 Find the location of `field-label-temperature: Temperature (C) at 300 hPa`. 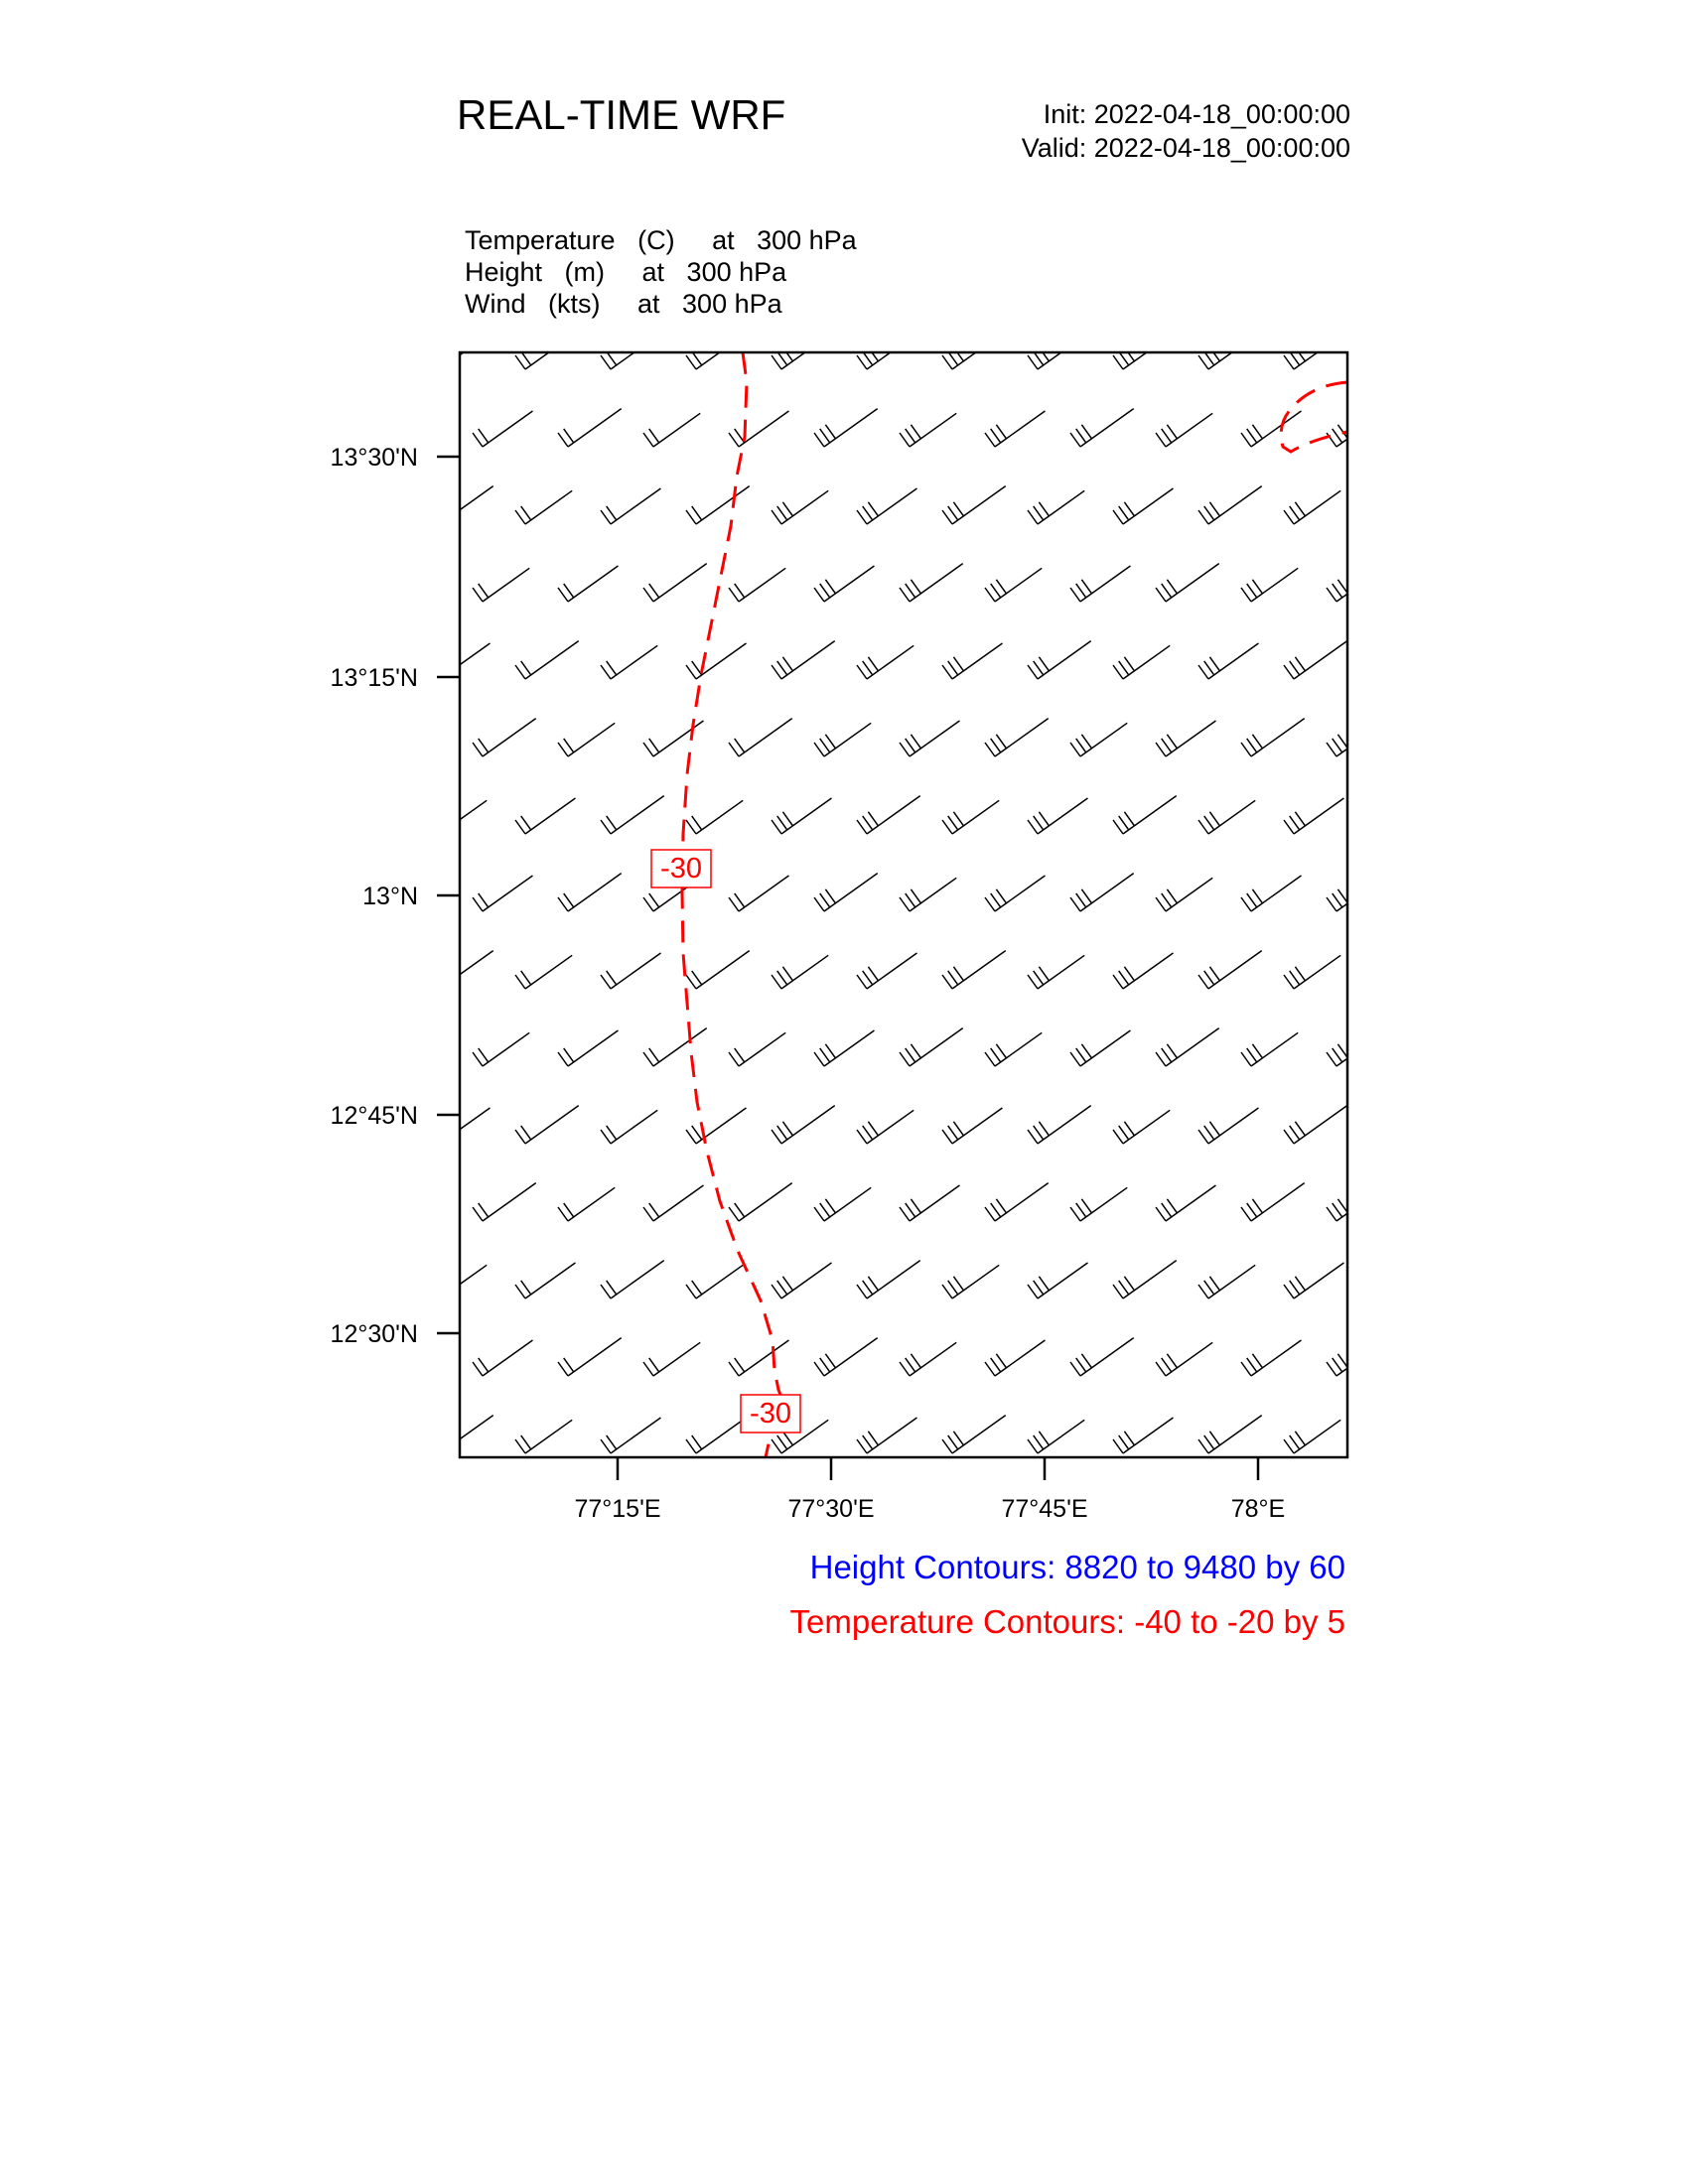

field-label-temperature: Temperature (C) at 300 hPa is located at coordinates (661, 240).